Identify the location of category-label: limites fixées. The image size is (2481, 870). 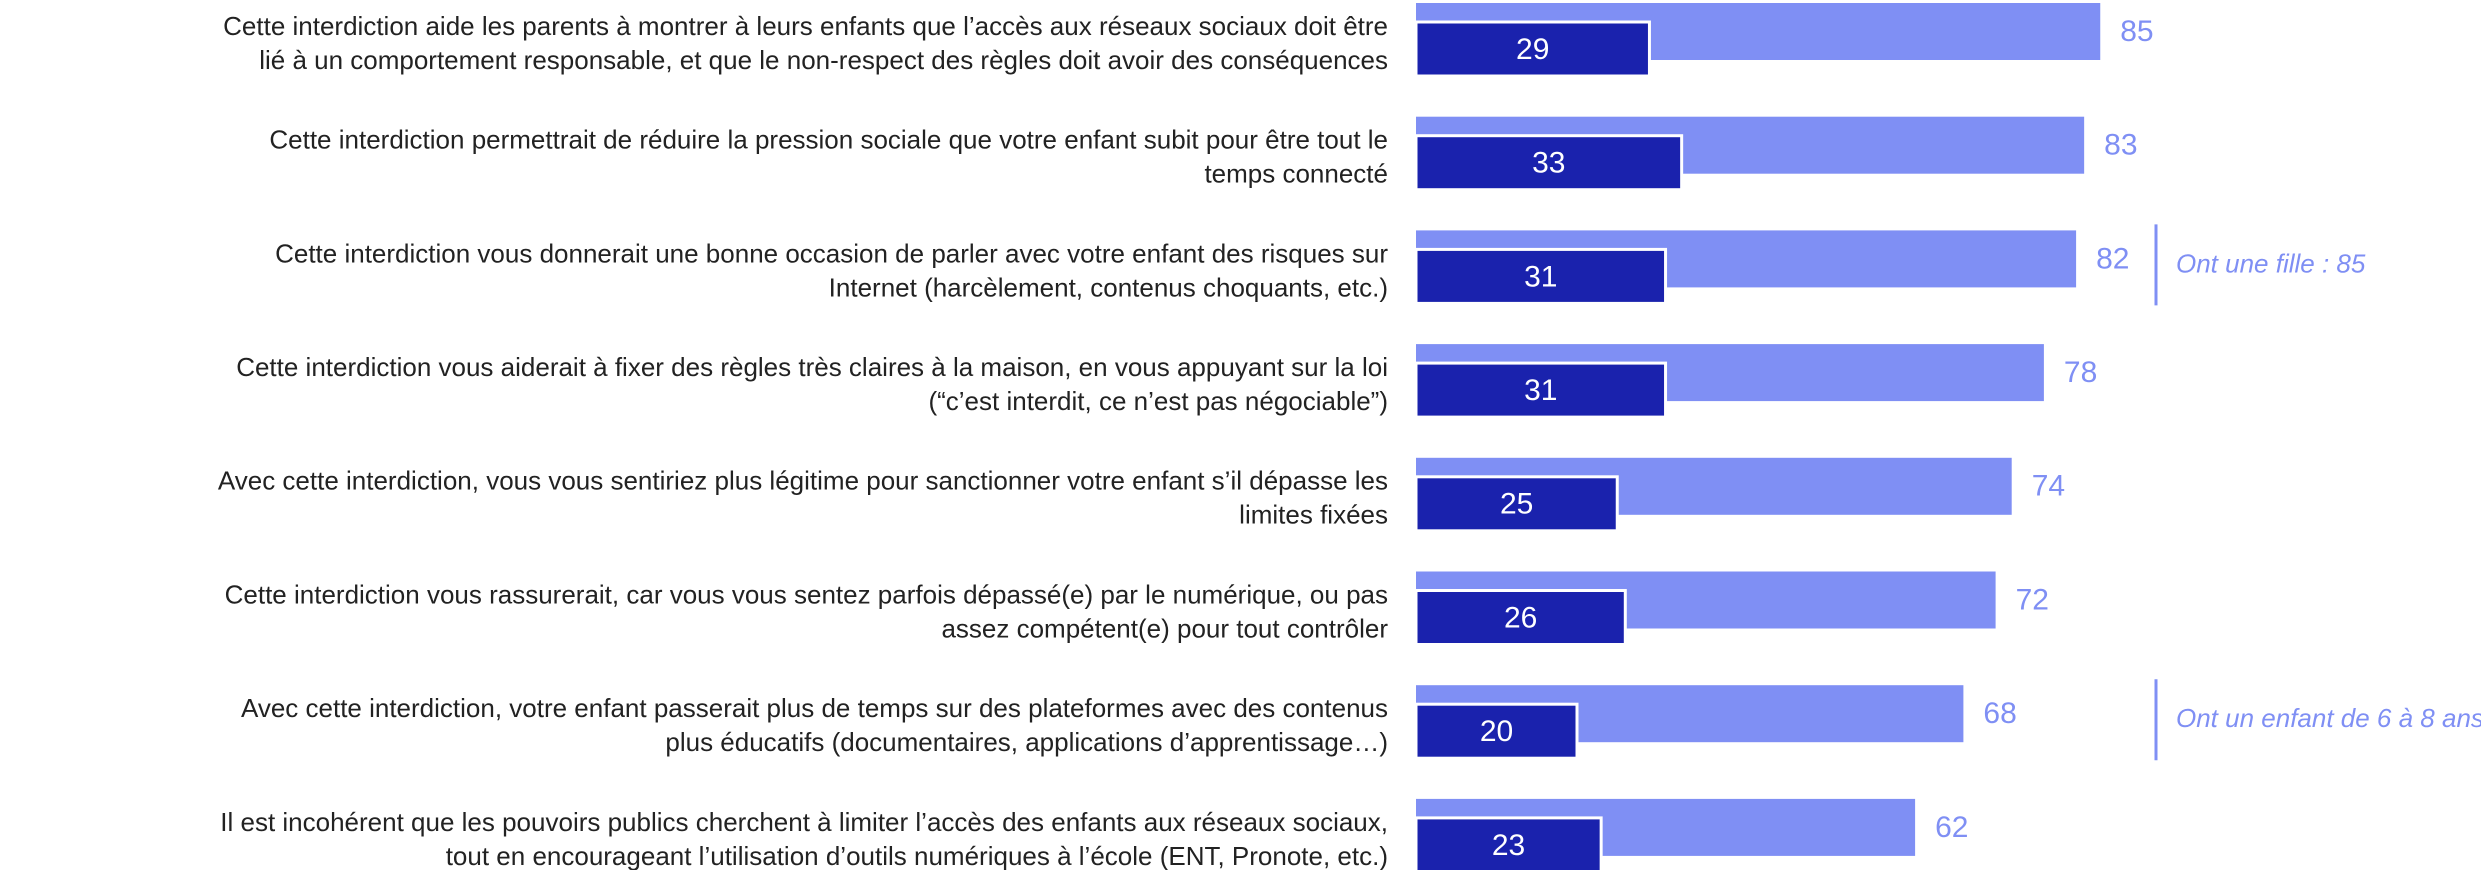
(1313, 515).